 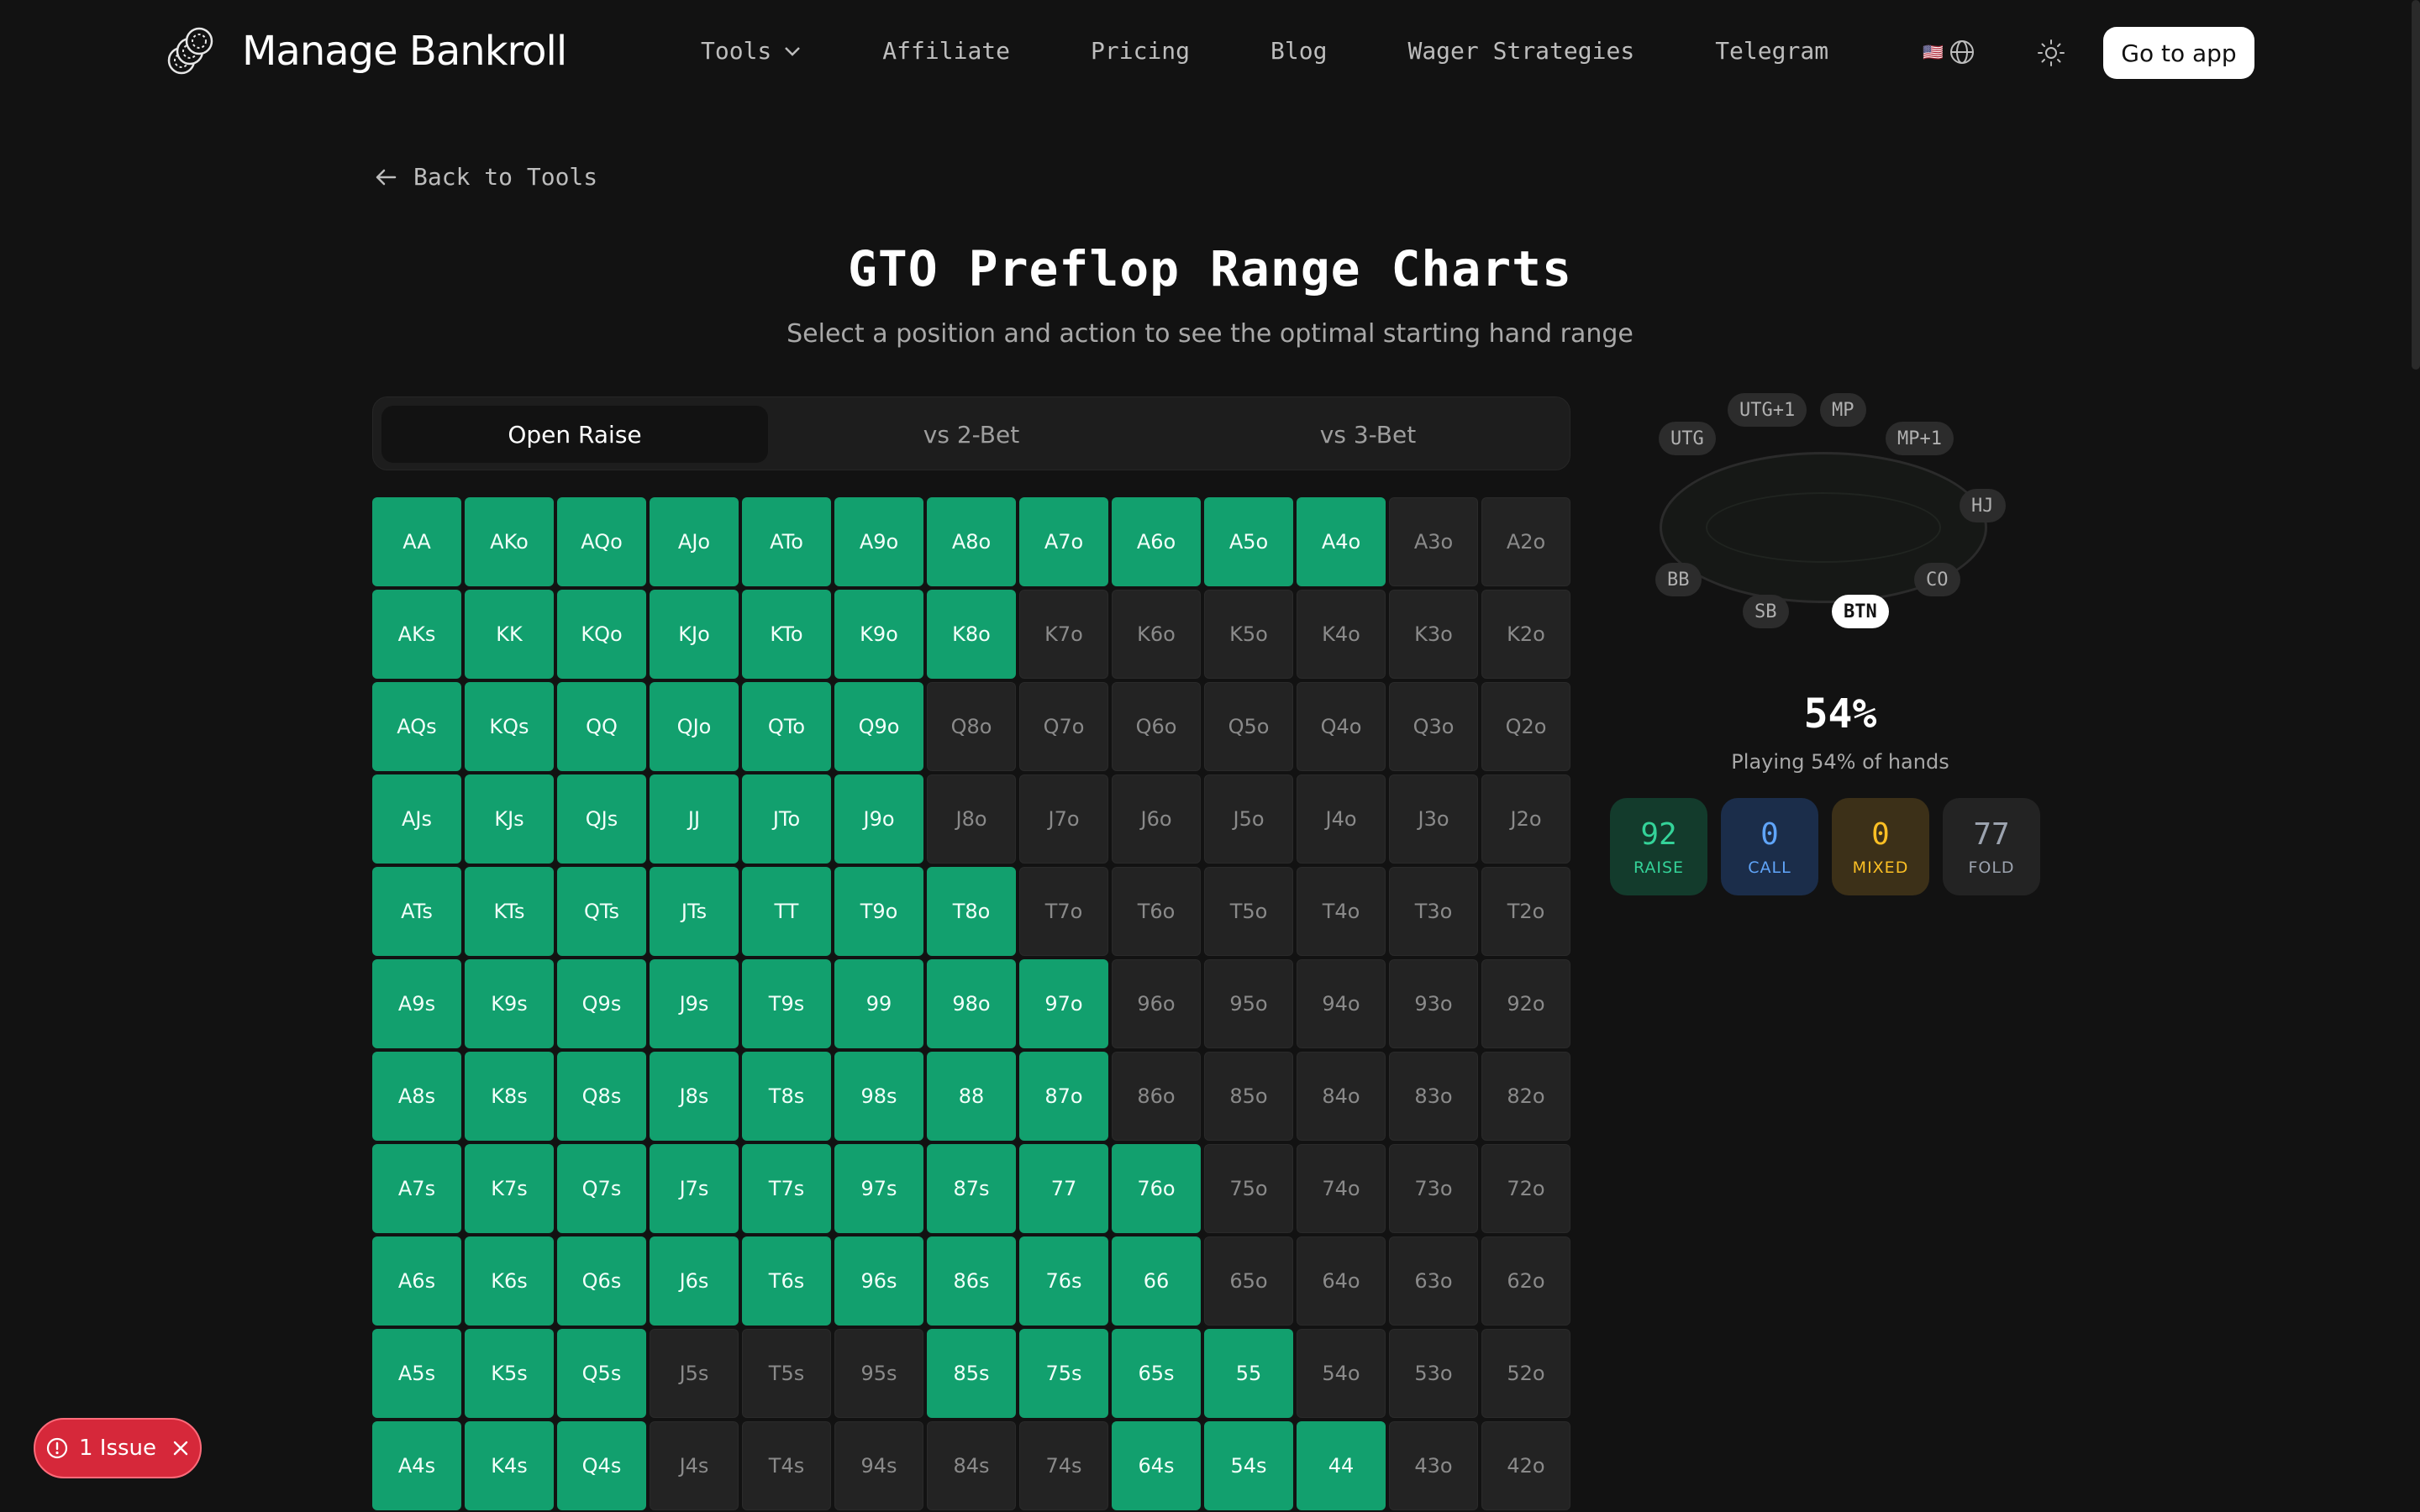 What do you see at coordinates (786, 1281) in the screenshot?
I see `hand-cell: T6s` at bounding box center [786, 1281].